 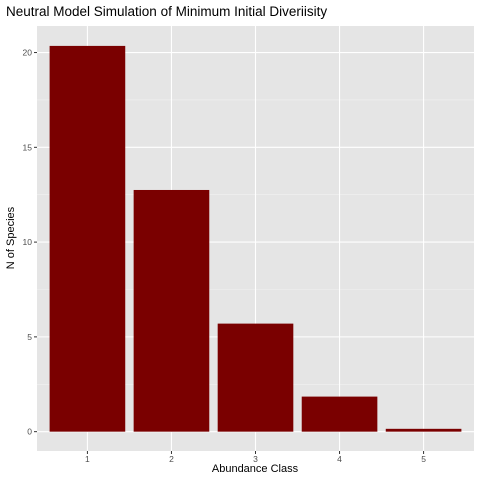 I want to click on y-tick-label: 20, so click(x=28, y=53).